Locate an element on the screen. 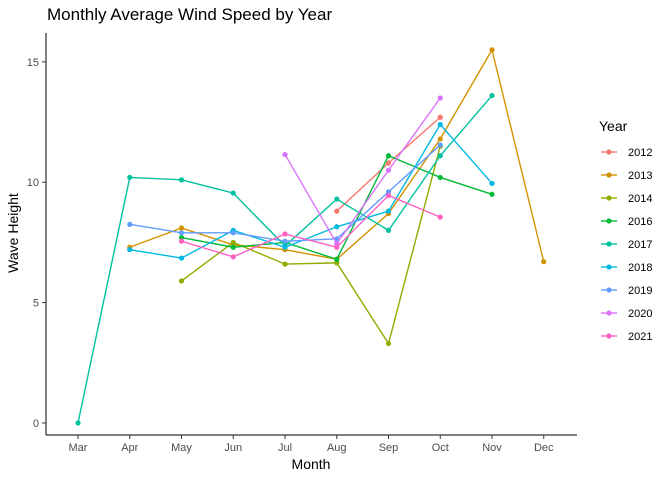 The width and height of the screenshot is (672, 480). x-axis-ticks: Mar Apr May Jun Jul Aug Sep Oct Nov Dec is located at coordinates (311, 444).